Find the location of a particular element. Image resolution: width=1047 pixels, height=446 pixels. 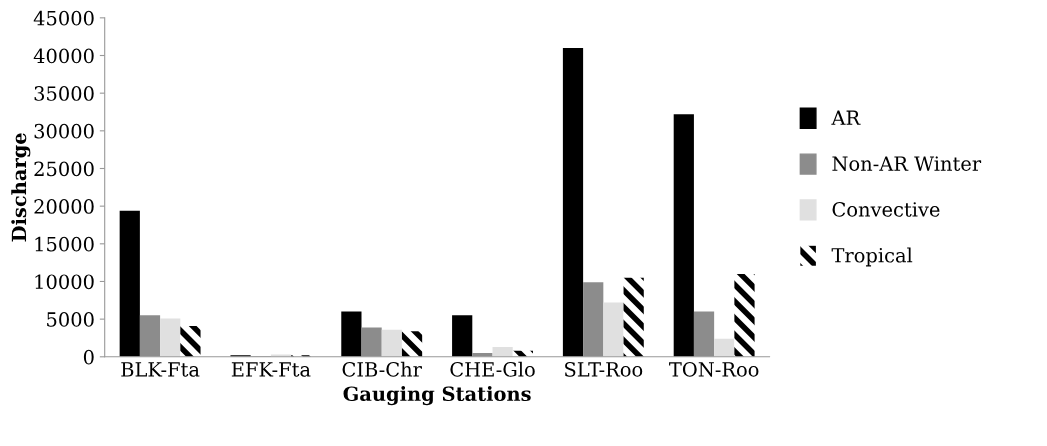

x-tick-label: BLK-Fta is located at coordinates (160, 369).